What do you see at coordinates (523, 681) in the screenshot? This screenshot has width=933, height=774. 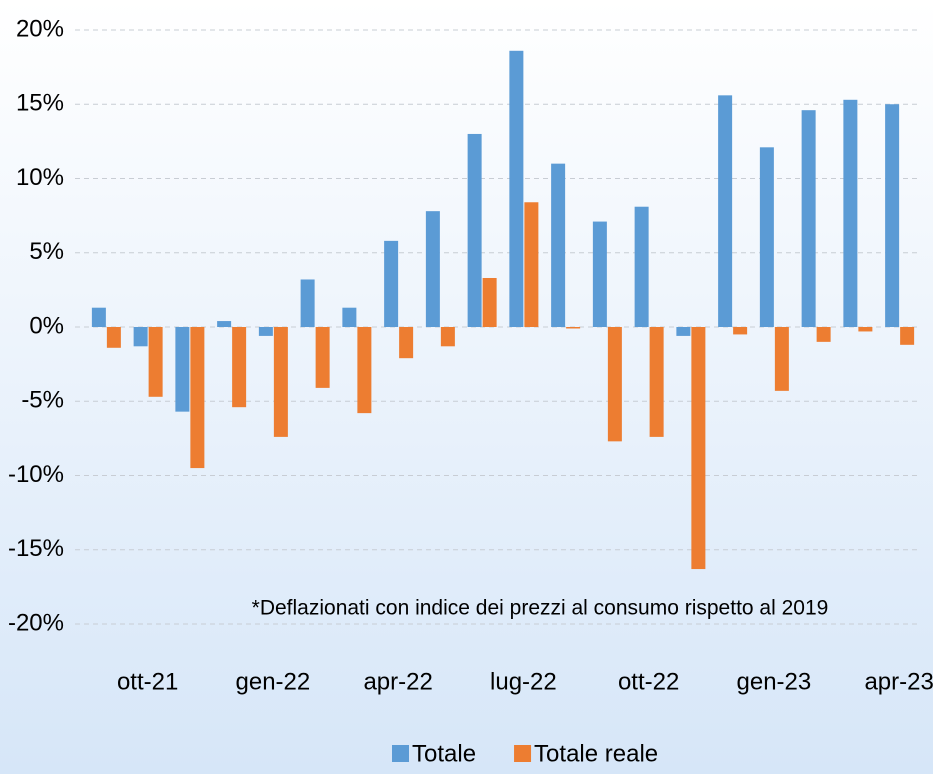 I see `x-tick-label: lug-22` at bounding box center [523, 681].